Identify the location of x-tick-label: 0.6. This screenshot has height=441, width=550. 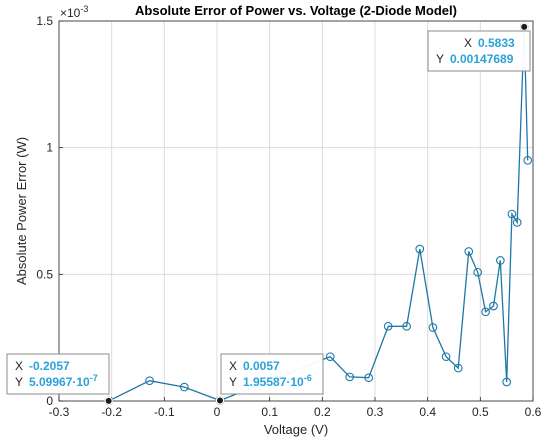
(533, 412).